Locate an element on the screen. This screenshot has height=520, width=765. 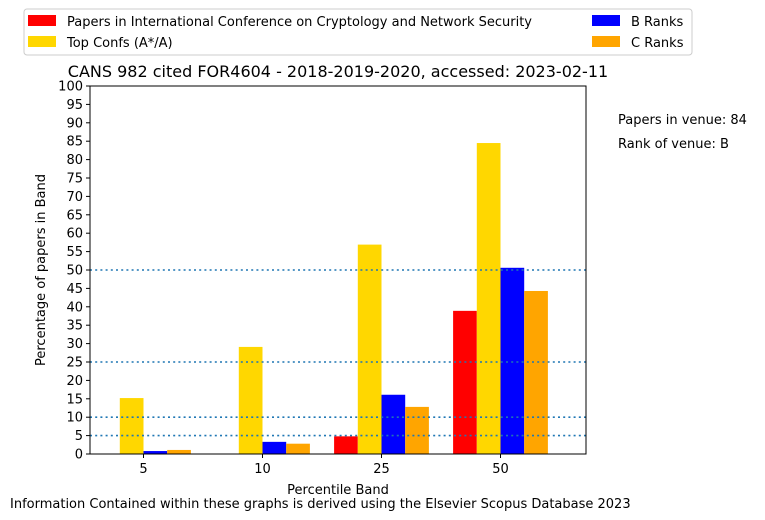
y-tick-label: 25 is located at coordinates (74, 363).